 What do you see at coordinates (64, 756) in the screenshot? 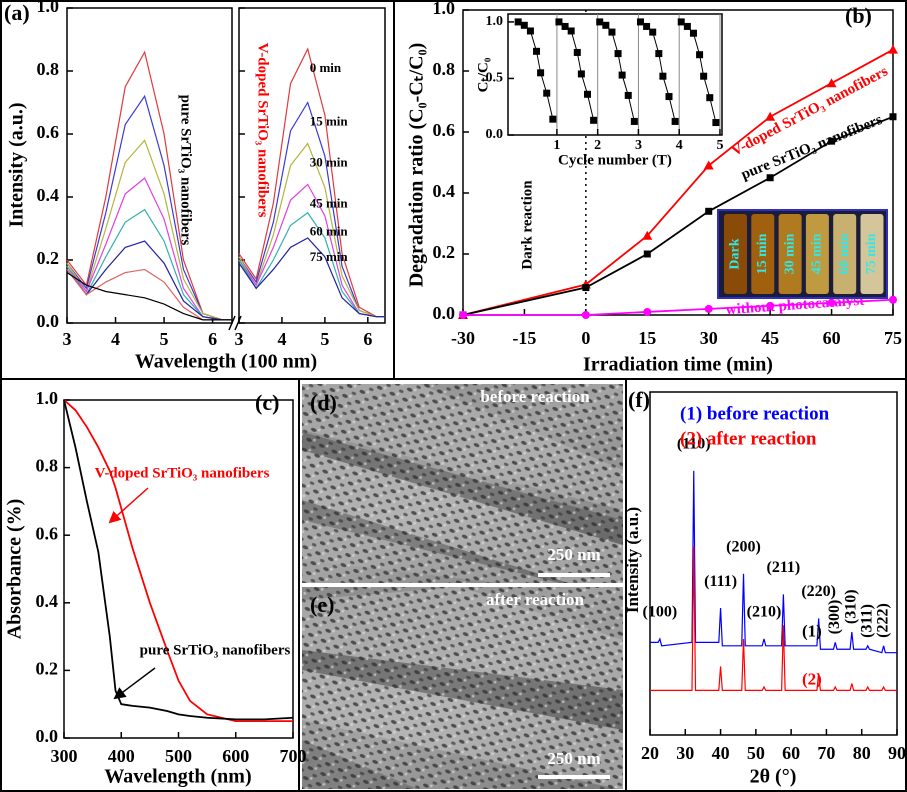
I see `x-tick-label: 300` at bounding box center [64, 756].